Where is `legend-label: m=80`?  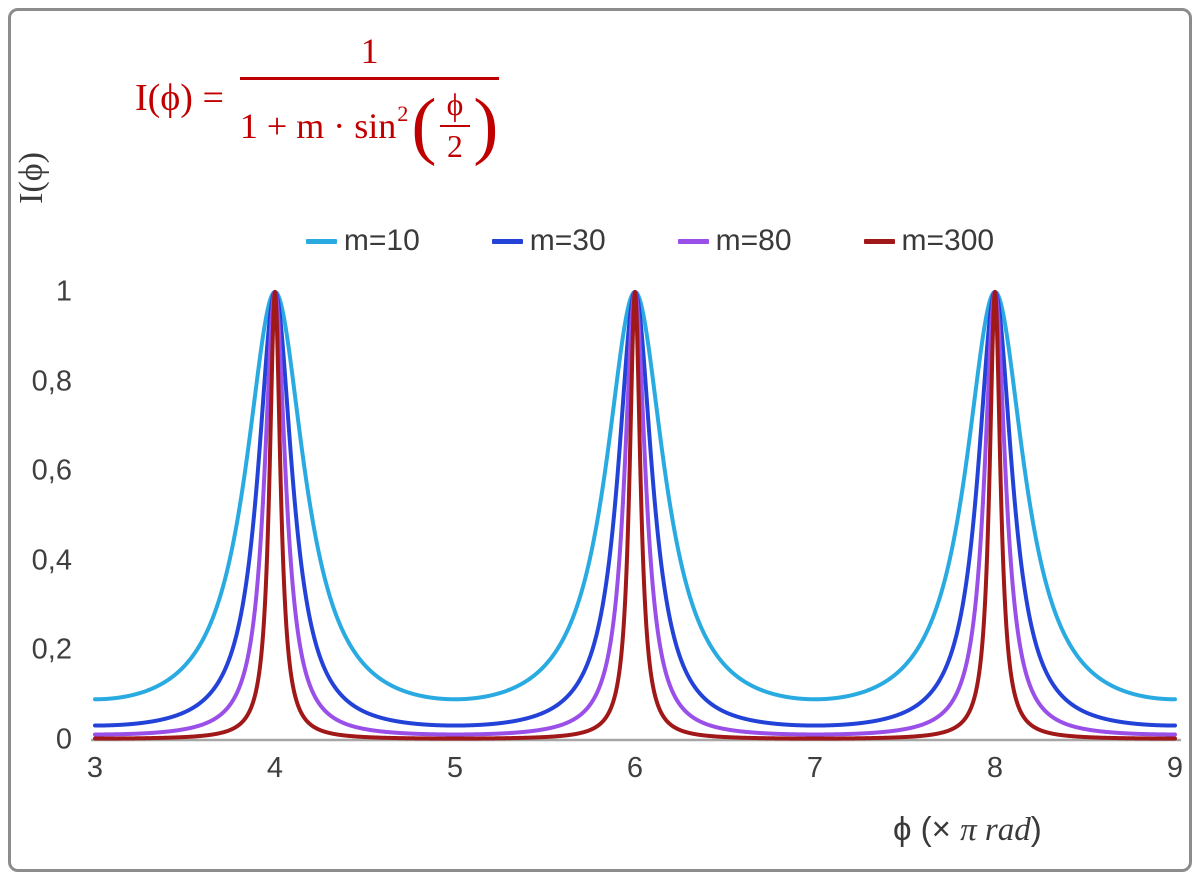
legend-label: m=80 is located at coordinates (753, 240).